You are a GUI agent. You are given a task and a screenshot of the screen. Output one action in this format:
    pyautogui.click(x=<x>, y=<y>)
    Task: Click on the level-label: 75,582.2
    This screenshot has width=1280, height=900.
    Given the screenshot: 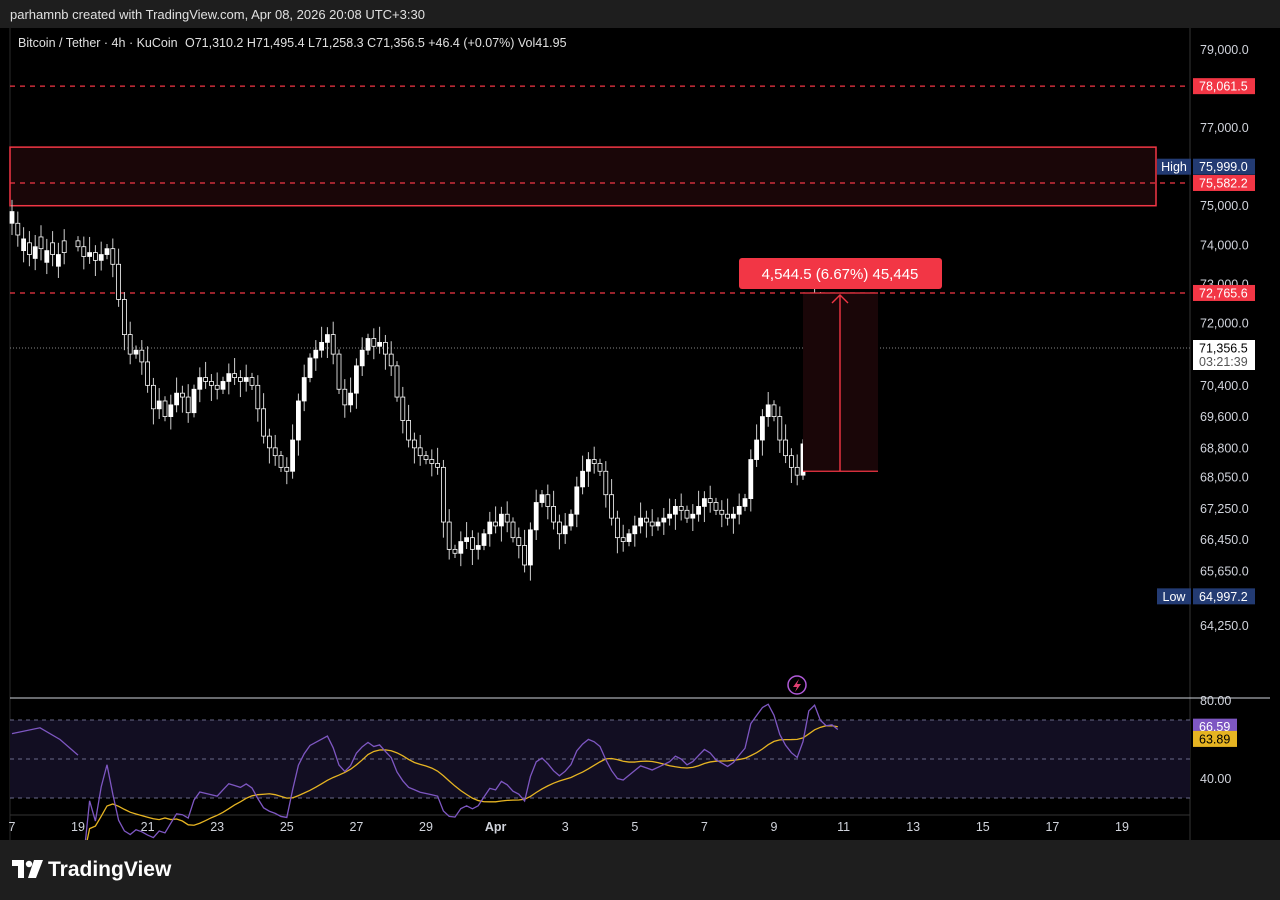 What is the action you would take?
    pyautogui.click(x=1223, y=183)
    